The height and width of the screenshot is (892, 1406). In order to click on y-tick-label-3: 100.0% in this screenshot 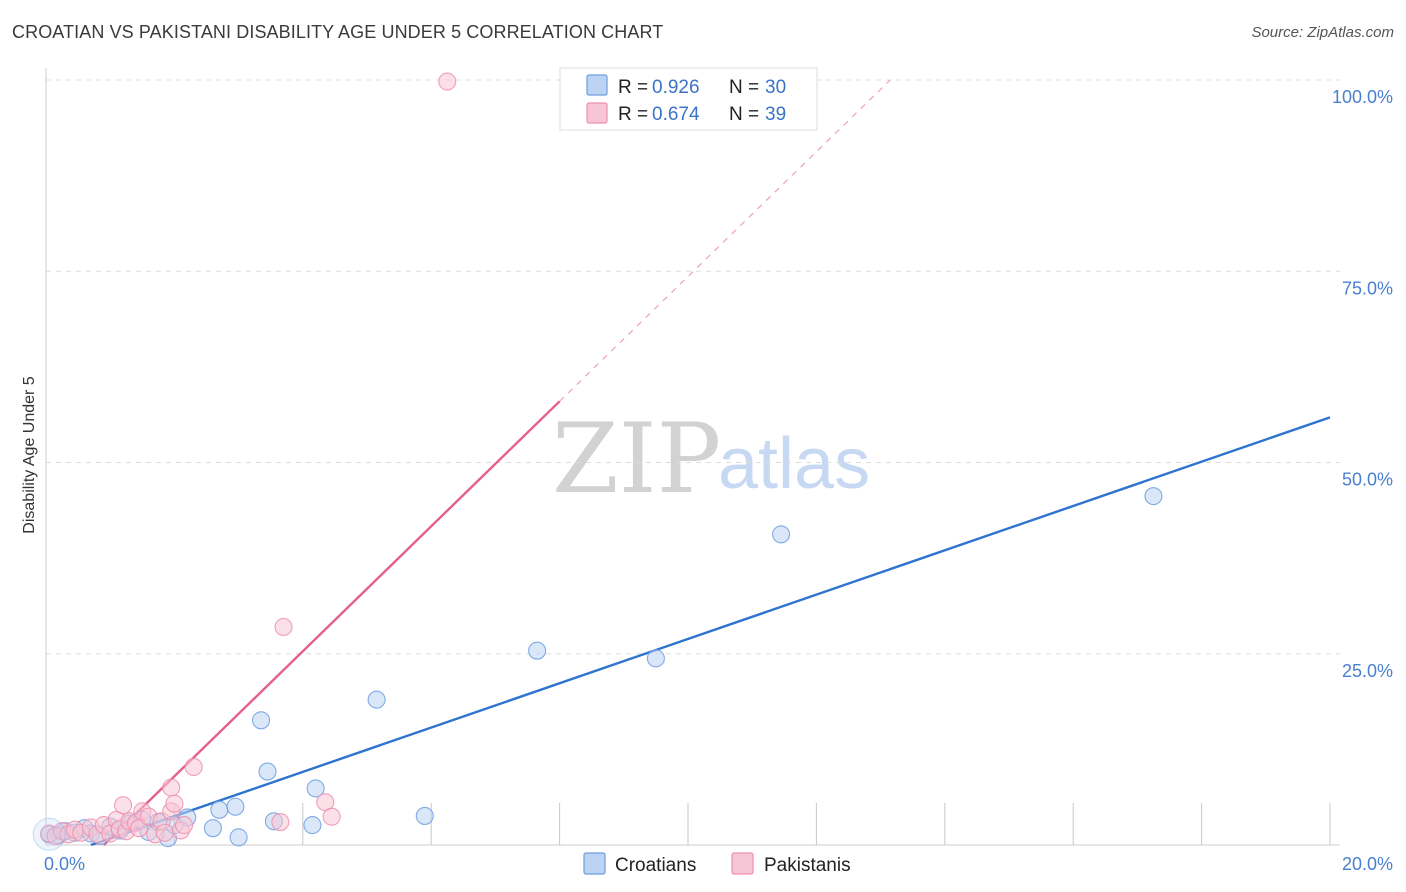, I will do `click(1362, 97)`.